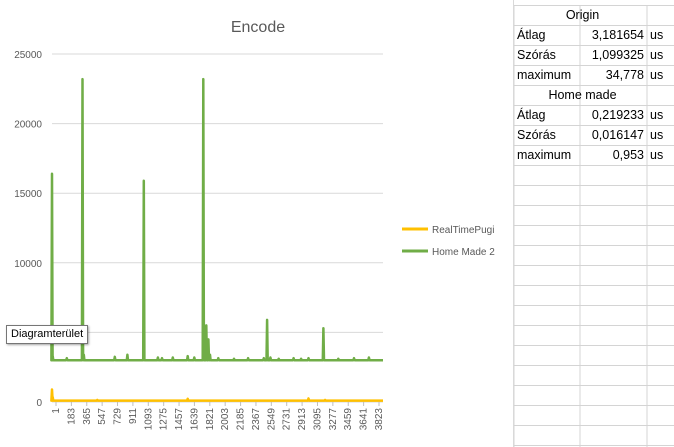 The height and width of the screenshot is (447, 674). What do you see at coordinates (582, 15) in the screenshot?
I see `origin-header-cell: Origin` at bounding box center [582, 15].